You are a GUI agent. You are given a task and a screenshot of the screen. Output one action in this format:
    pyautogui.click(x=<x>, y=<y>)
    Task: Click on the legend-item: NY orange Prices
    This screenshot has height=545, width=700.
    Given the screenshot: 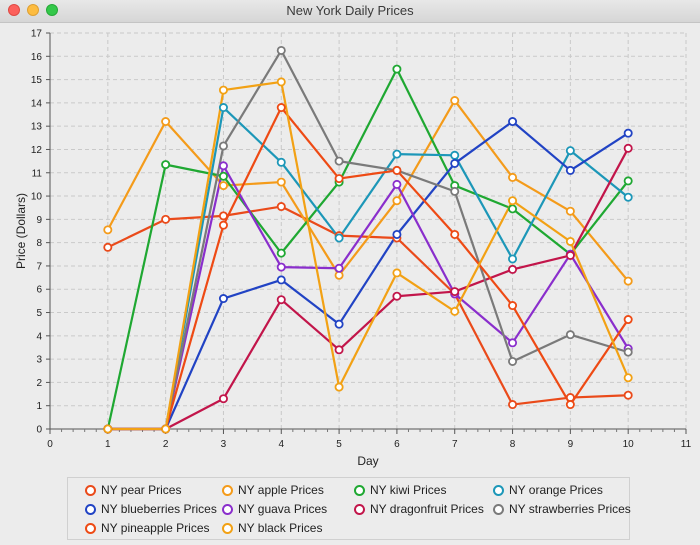 What is the action you would take?
    pyautogui.click(x=548, y=490)
    